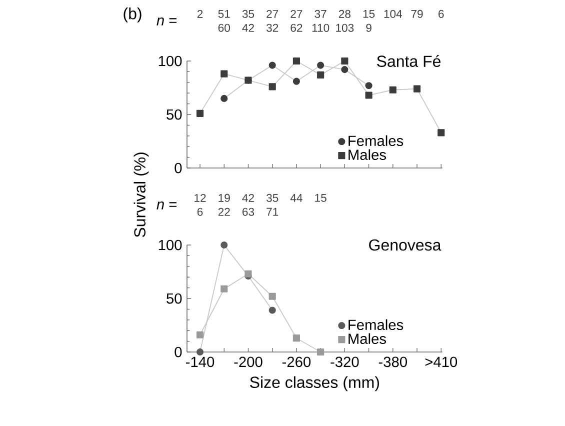 The width and height of the screenshot is (565, 426). What do you see at coordinates (200, 14) in the screenshot?
I see `text: 2` at bounding box center [200, 14].